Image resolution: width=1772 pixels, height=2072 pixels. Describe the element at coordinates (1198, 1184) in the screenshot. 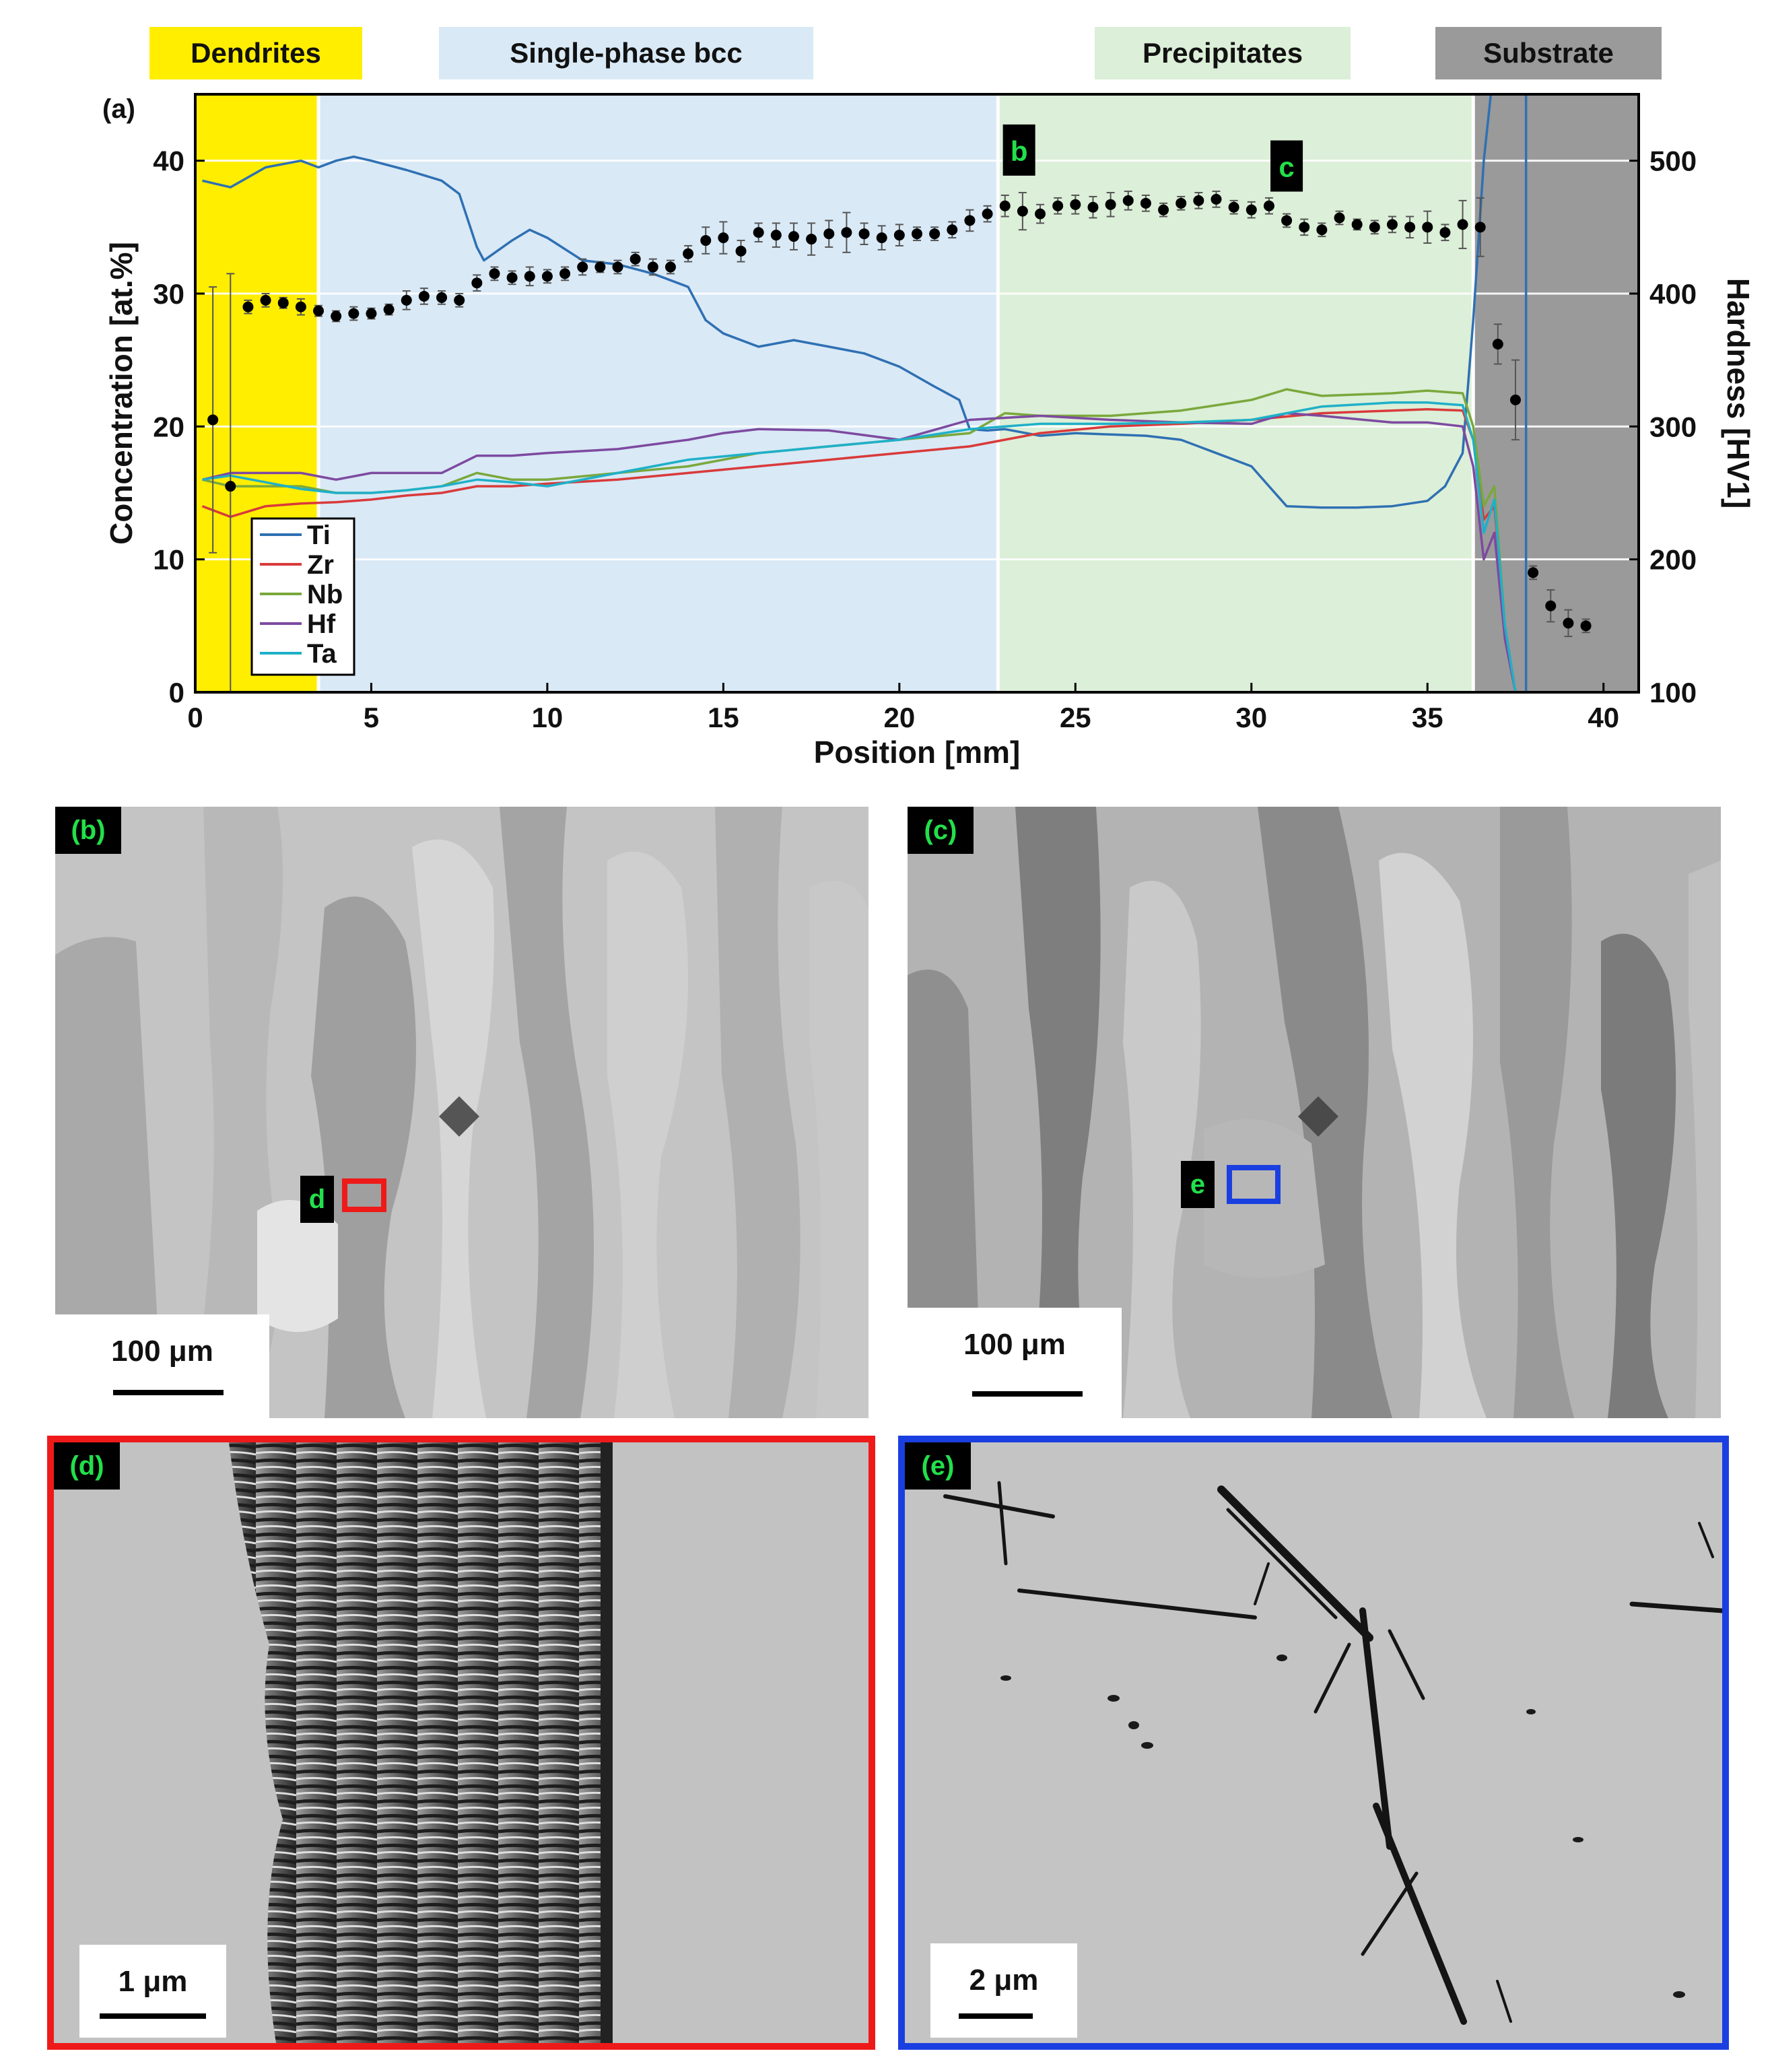

I see `inset-e-marker: e` at that location.